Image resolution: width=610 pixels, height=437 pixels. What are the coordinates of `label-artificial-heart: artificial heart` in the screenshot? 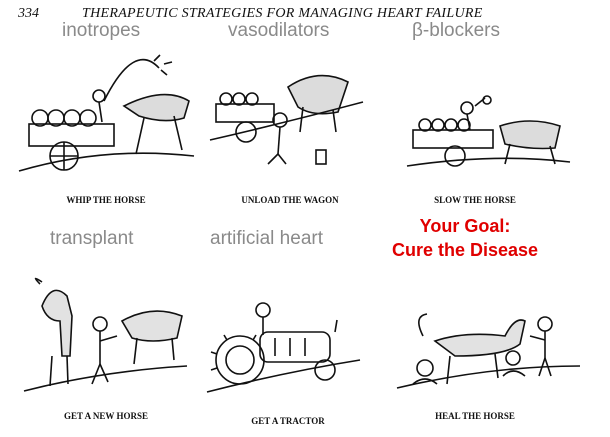 It's located at (266, 238).